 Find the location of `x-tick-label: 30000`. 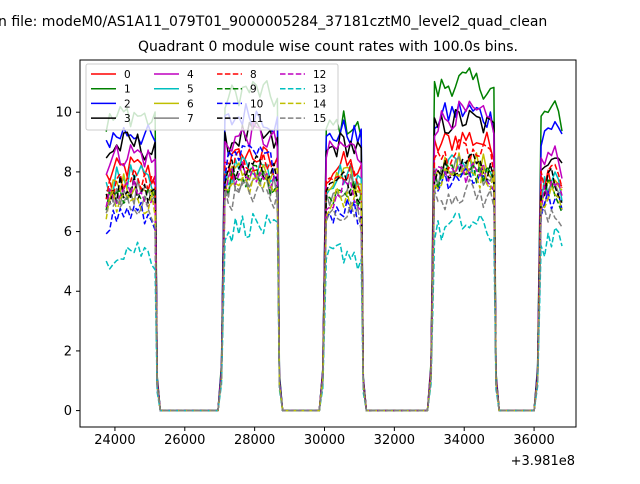

x-tick-label: 30000 is located at coordinates (324, 440).